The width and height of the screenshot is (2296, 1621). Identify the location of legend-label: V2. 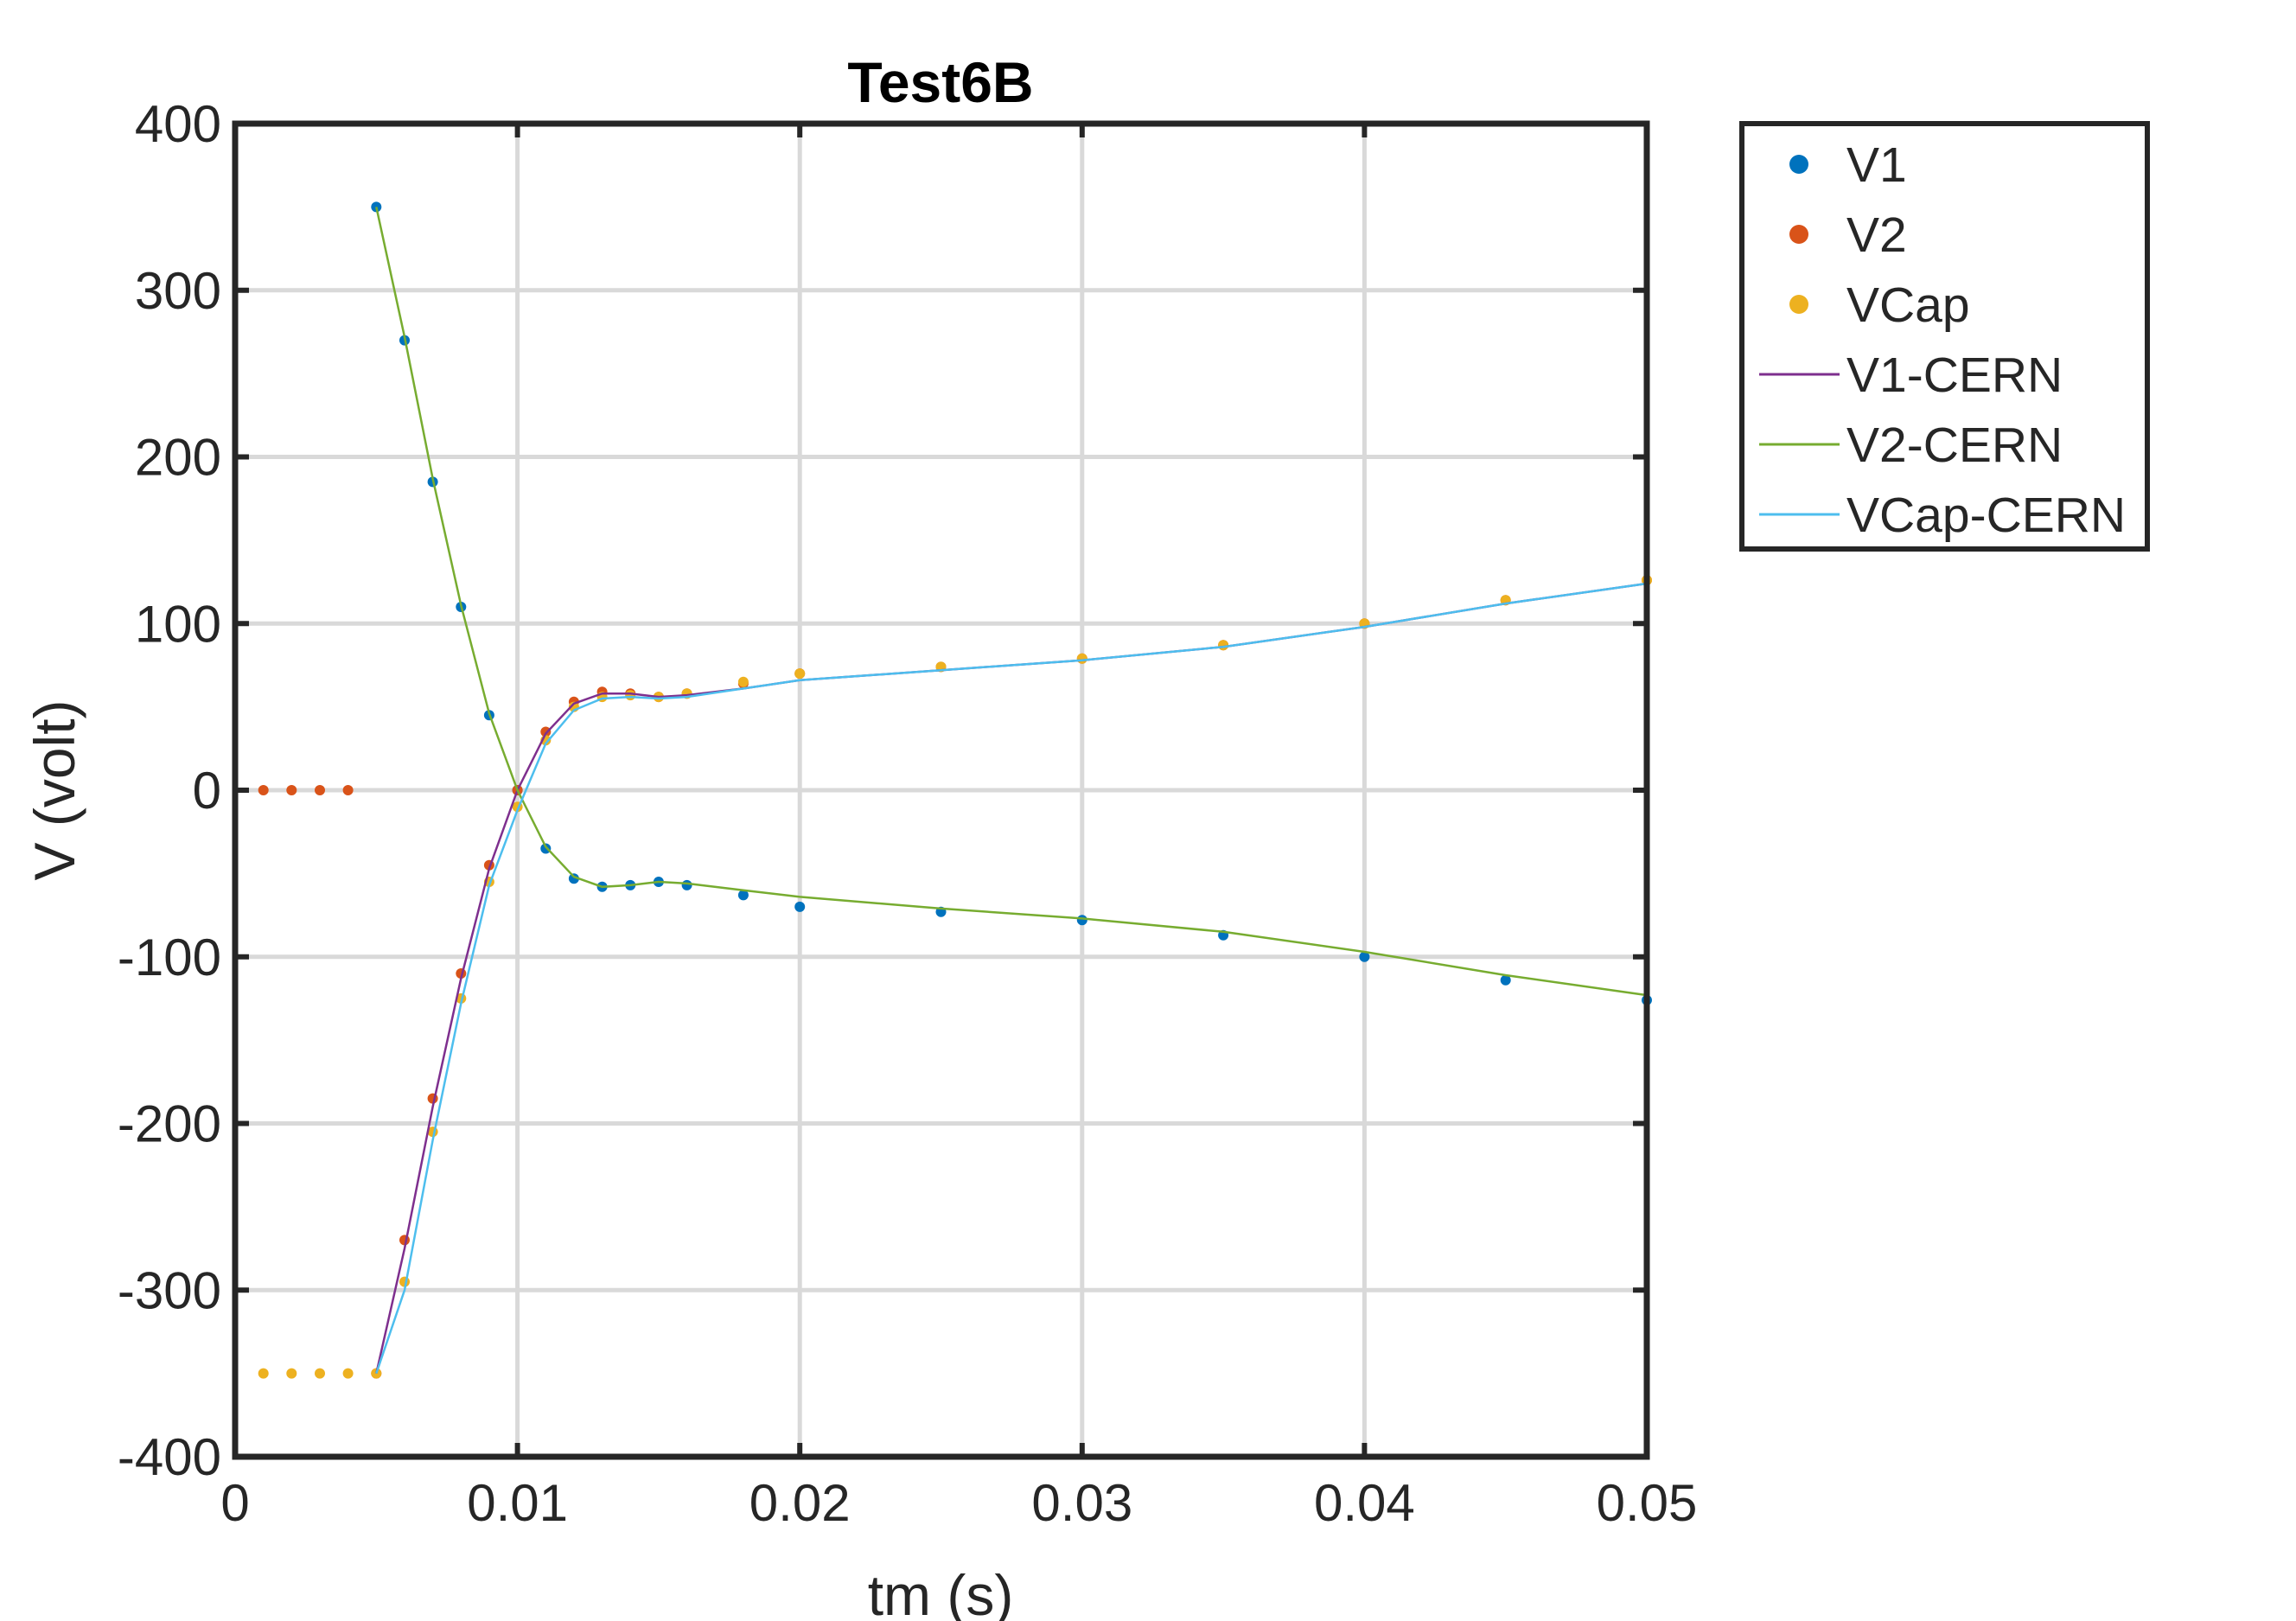
(1876, 235).